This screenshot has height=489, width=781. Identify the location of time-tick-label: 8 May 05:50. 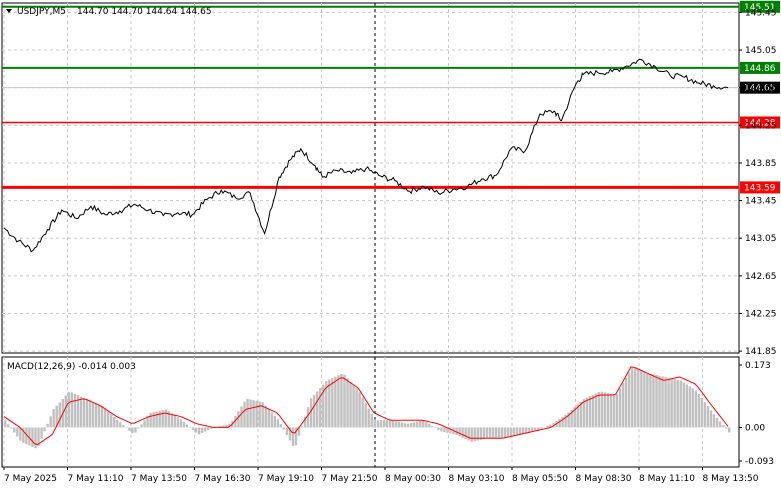
(540, 479).